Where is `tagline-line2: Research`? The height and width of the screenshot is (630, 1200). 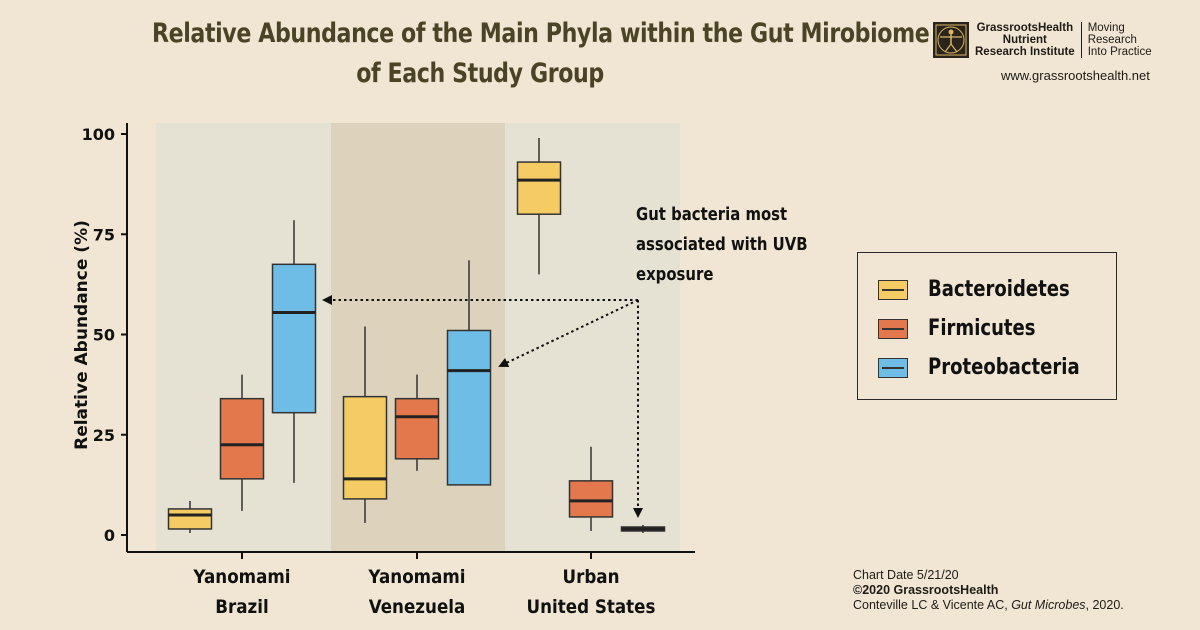
tagline-line2: Research is located at coordinates (1112, 40).